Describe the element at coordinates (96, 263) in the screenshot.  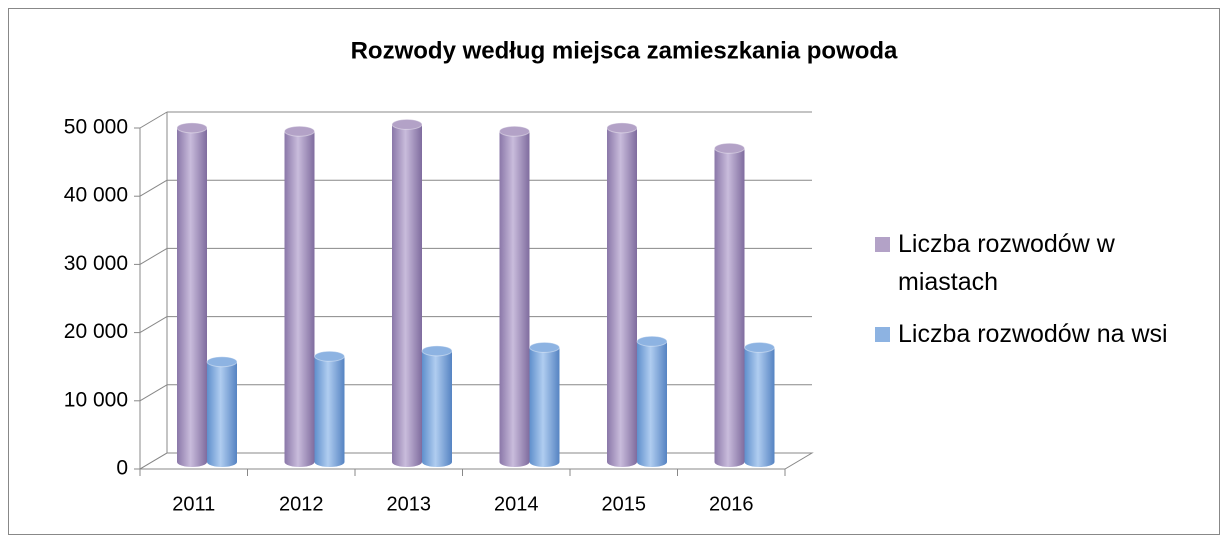
I see `y-tick-label: 30 000` at that location.